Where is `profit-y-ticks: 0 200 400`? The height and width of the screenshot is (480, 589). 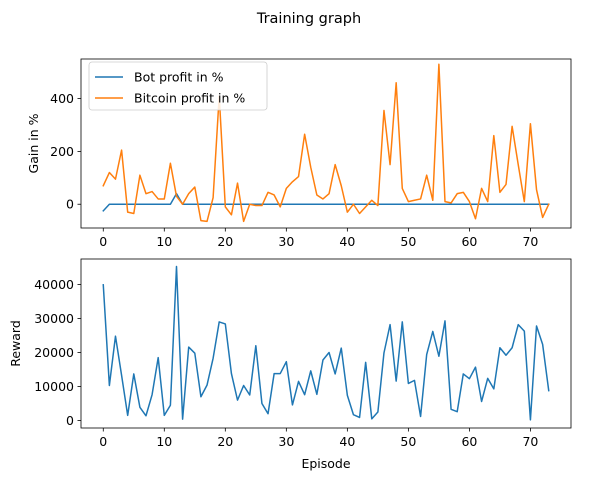
profit-y-ticks: 0 200 400 is located at coordinates (65, 151).